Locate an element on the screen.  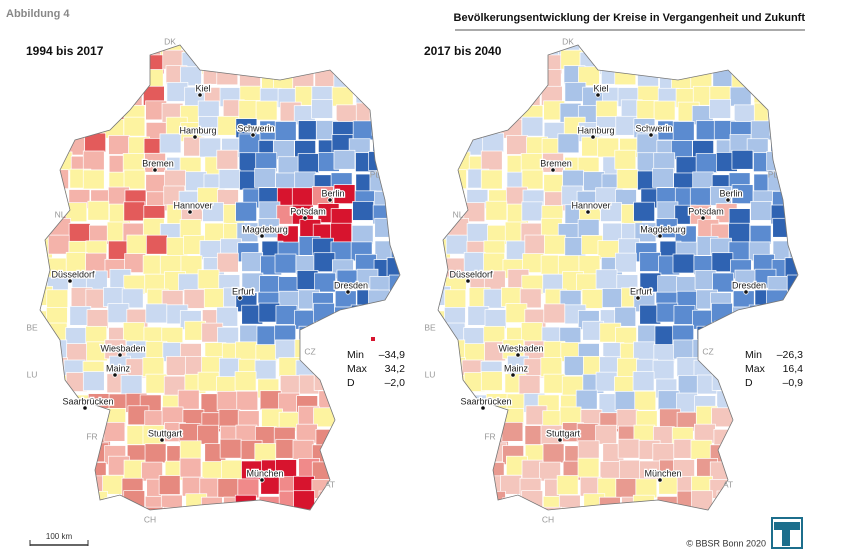
city-label: Hamburg is located at coordinates (197, 130).